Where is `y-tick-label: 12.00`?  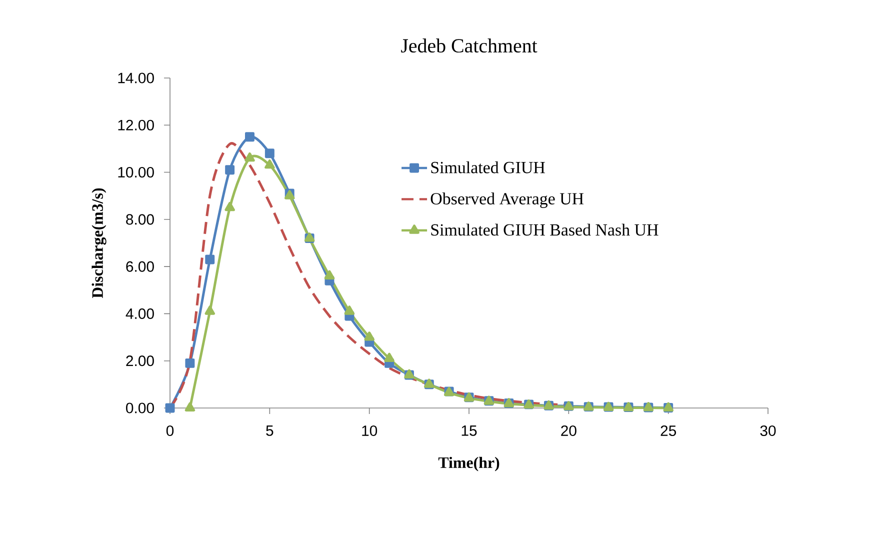 y-tick-label: 12.00 is located at coordinates (136, 125).